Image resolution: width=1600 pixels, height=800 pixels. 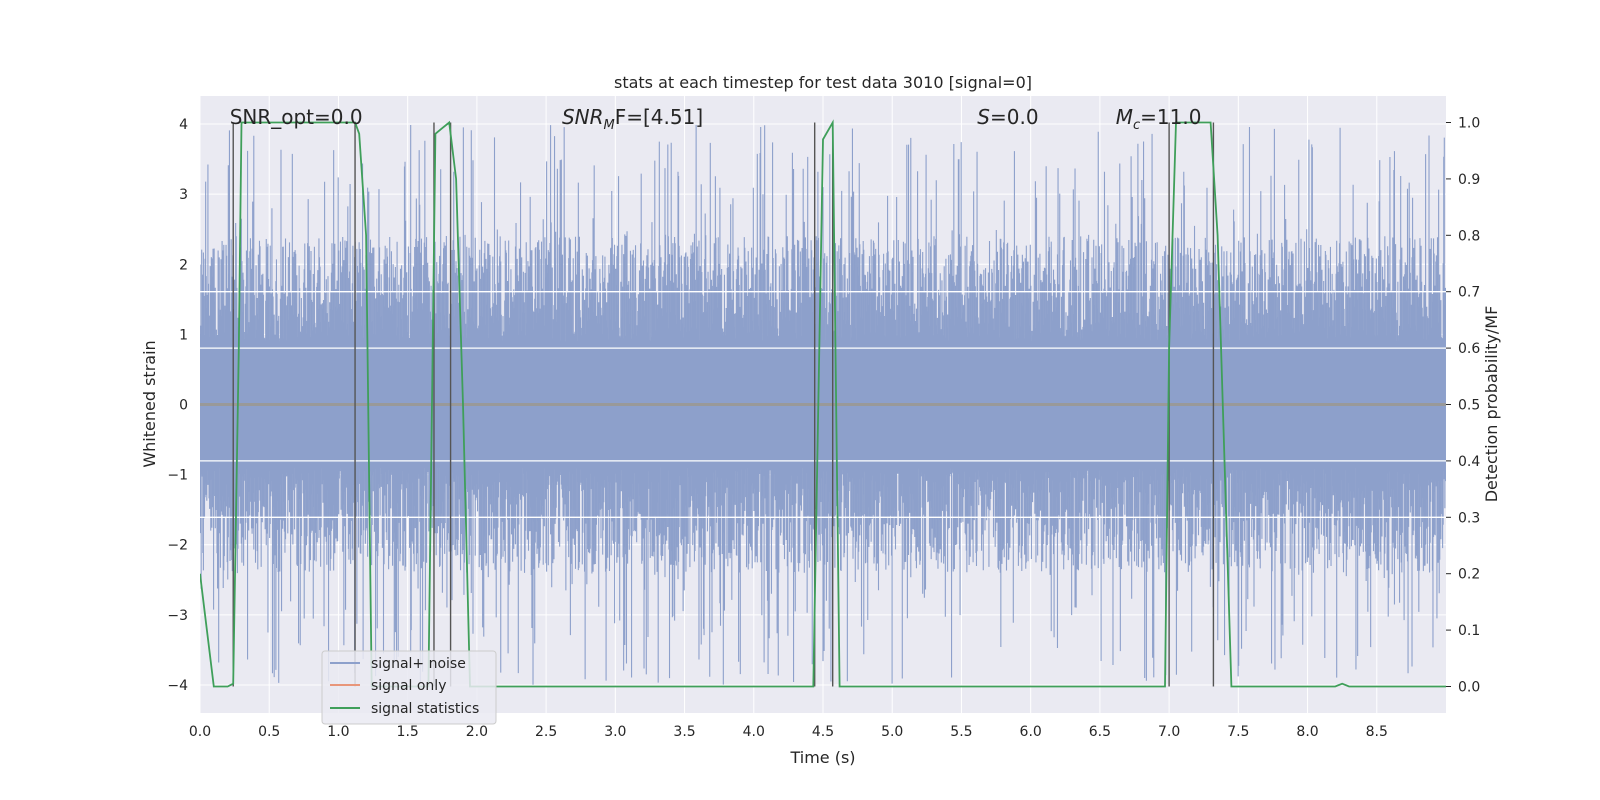 I want to click on x-tick-label: 1.5, so click(x=408, y=732).